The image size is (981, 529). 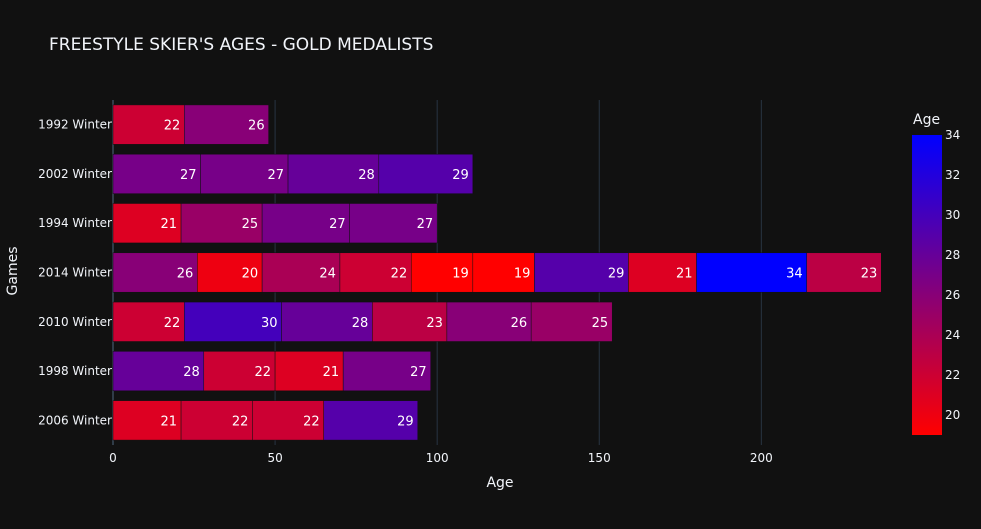 What do you see at coordinates (926, 120) in the screenshot?
I see `colorbar-title: Age` at bounding box center [926, 120].